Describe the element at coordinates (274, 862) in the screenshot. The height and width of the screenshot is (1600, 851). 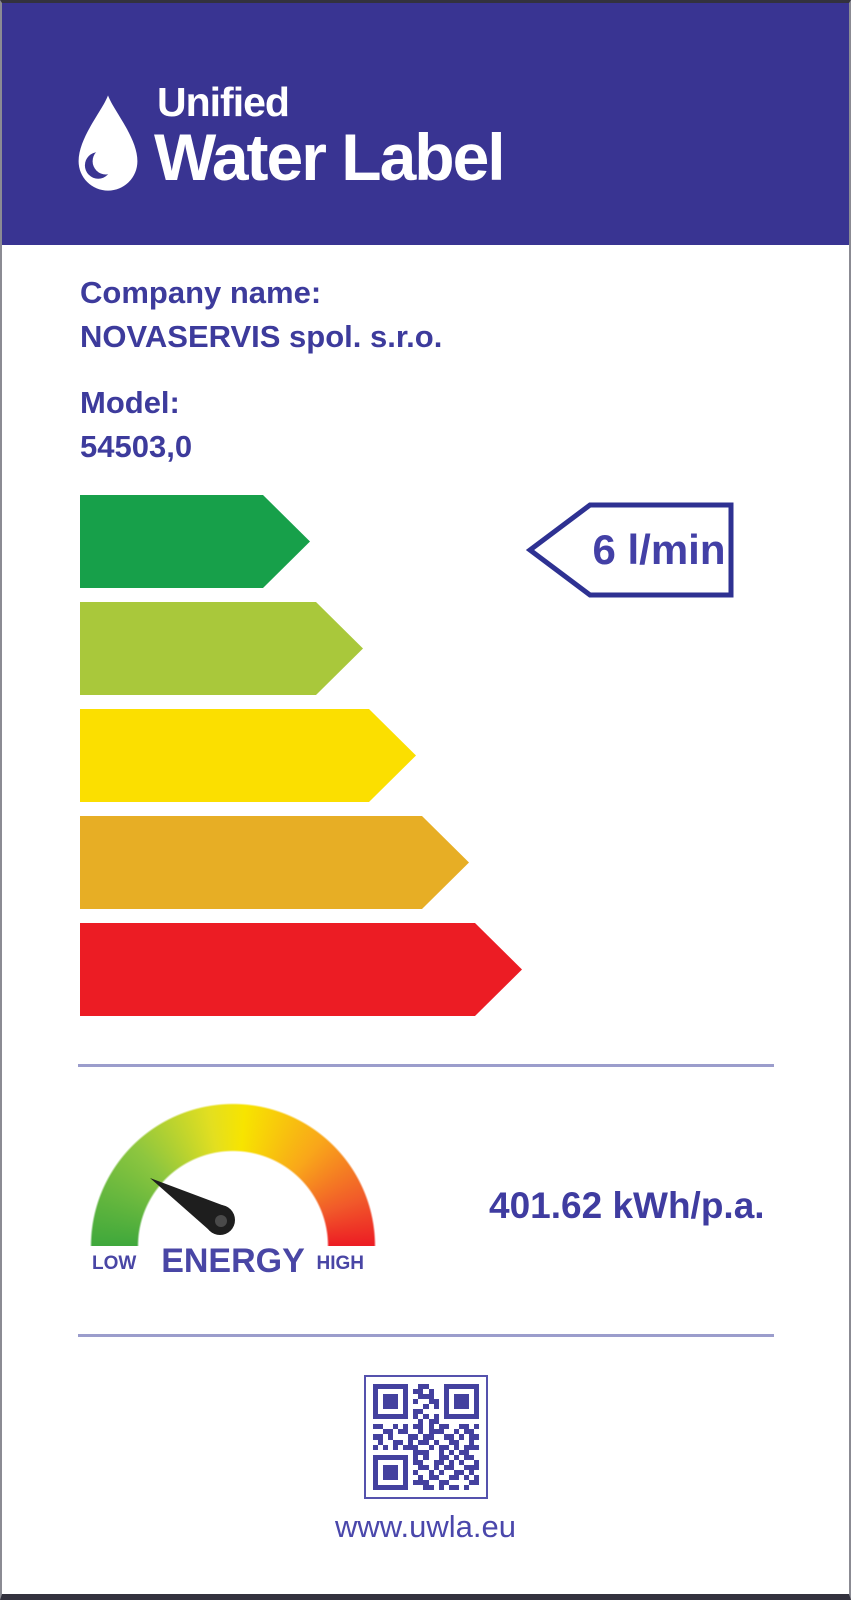
I see `rating-arrow-poor` at that location.